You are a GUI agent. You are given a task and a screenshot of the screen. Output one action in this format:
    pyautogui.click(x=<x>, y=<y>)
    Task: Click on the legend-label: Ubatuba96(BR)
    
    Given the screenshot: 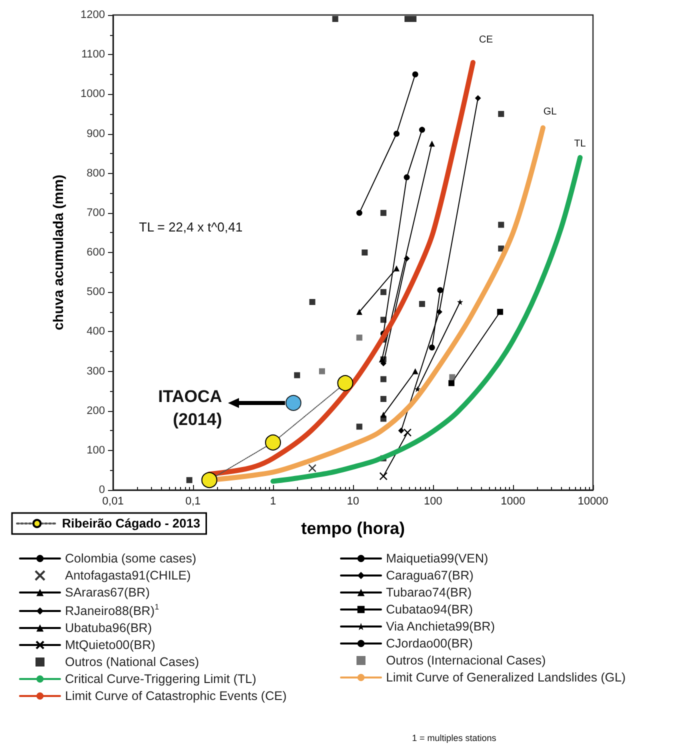 What is the action you would take?
    pyautogui.click(x=108, y=628)
    